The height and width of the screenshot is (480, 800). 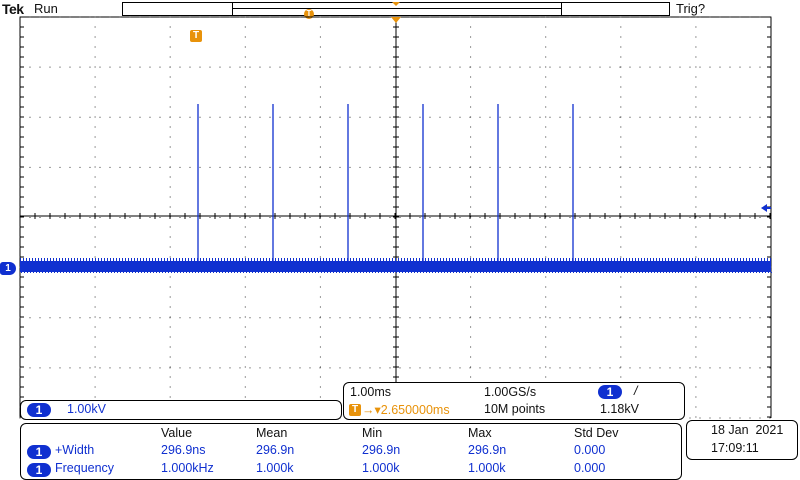 I want to click on channel-scale-panel: 1 1.00kV, so click(x=181, y=410).